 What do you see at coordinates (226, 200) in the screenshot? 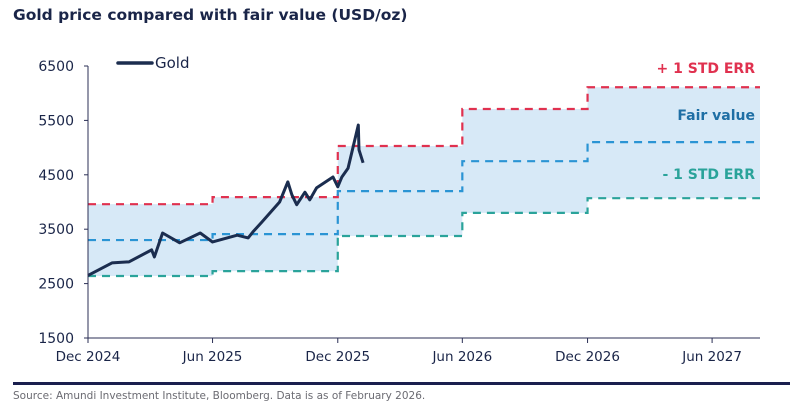
I see `gold-price-line` at bounding box center [226, 200].